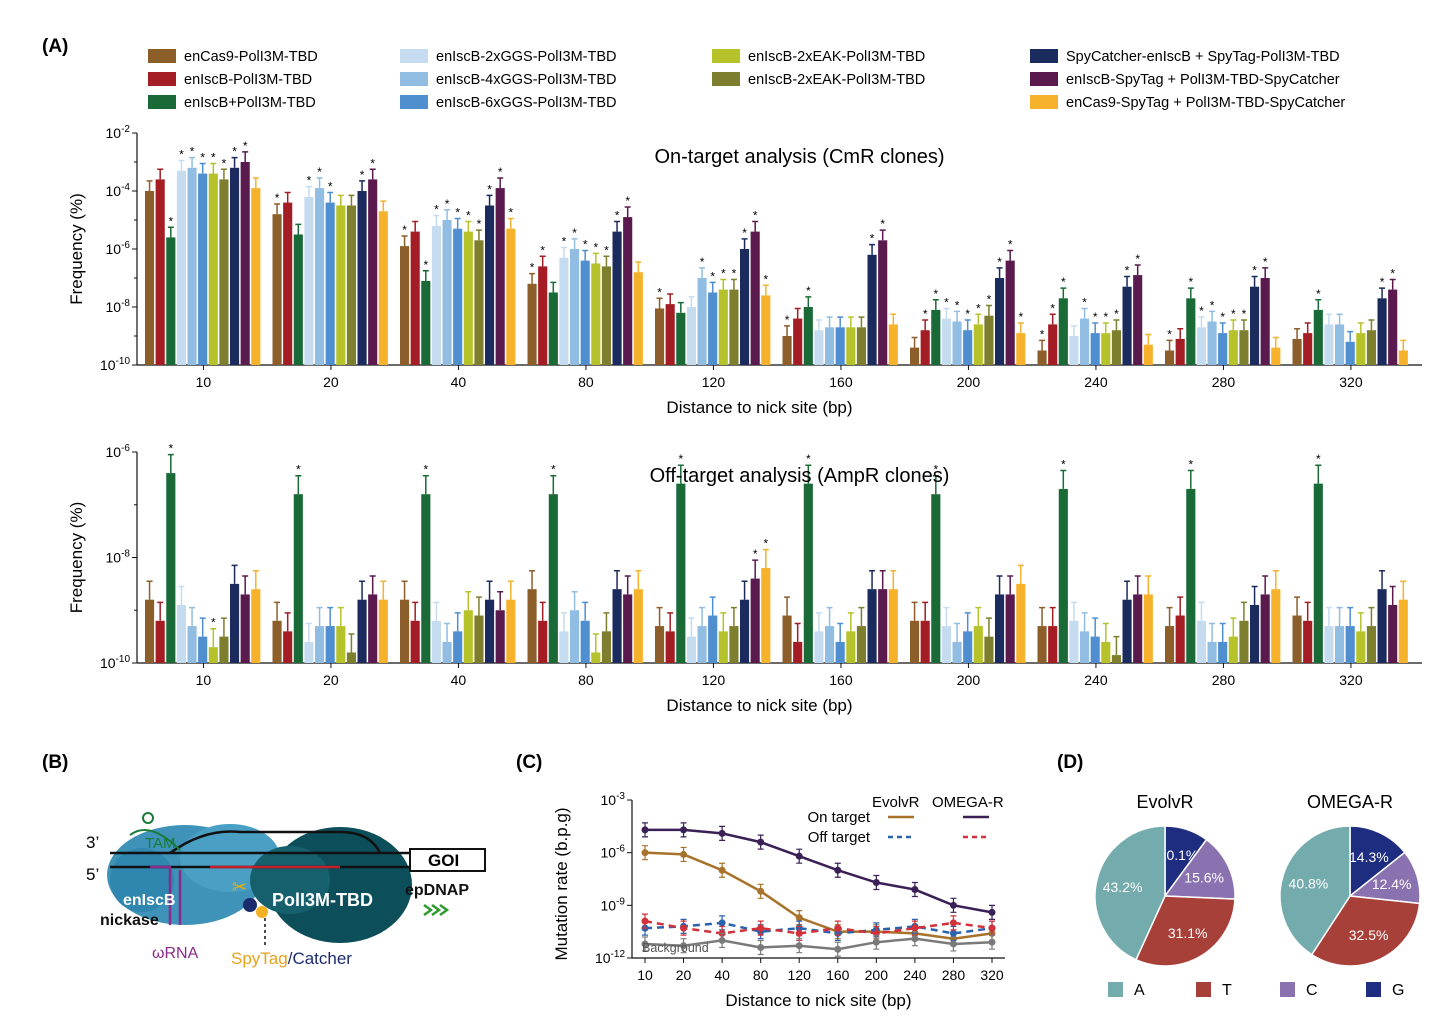 The height and width of the screenshot is (1016, 1440). I want to click on pie-legend-swatch, so click(1373, 989).